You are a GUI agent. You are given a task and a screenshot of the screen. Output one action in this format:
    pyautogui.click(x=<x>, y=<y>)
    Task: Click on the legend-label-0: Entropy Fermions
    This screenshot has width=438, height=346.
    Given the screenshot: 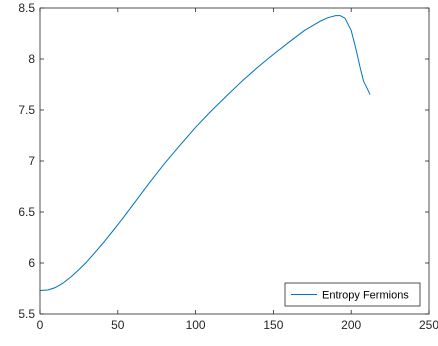 What is the action you would take?
    pyautogui.click(x=365, y=296)
    